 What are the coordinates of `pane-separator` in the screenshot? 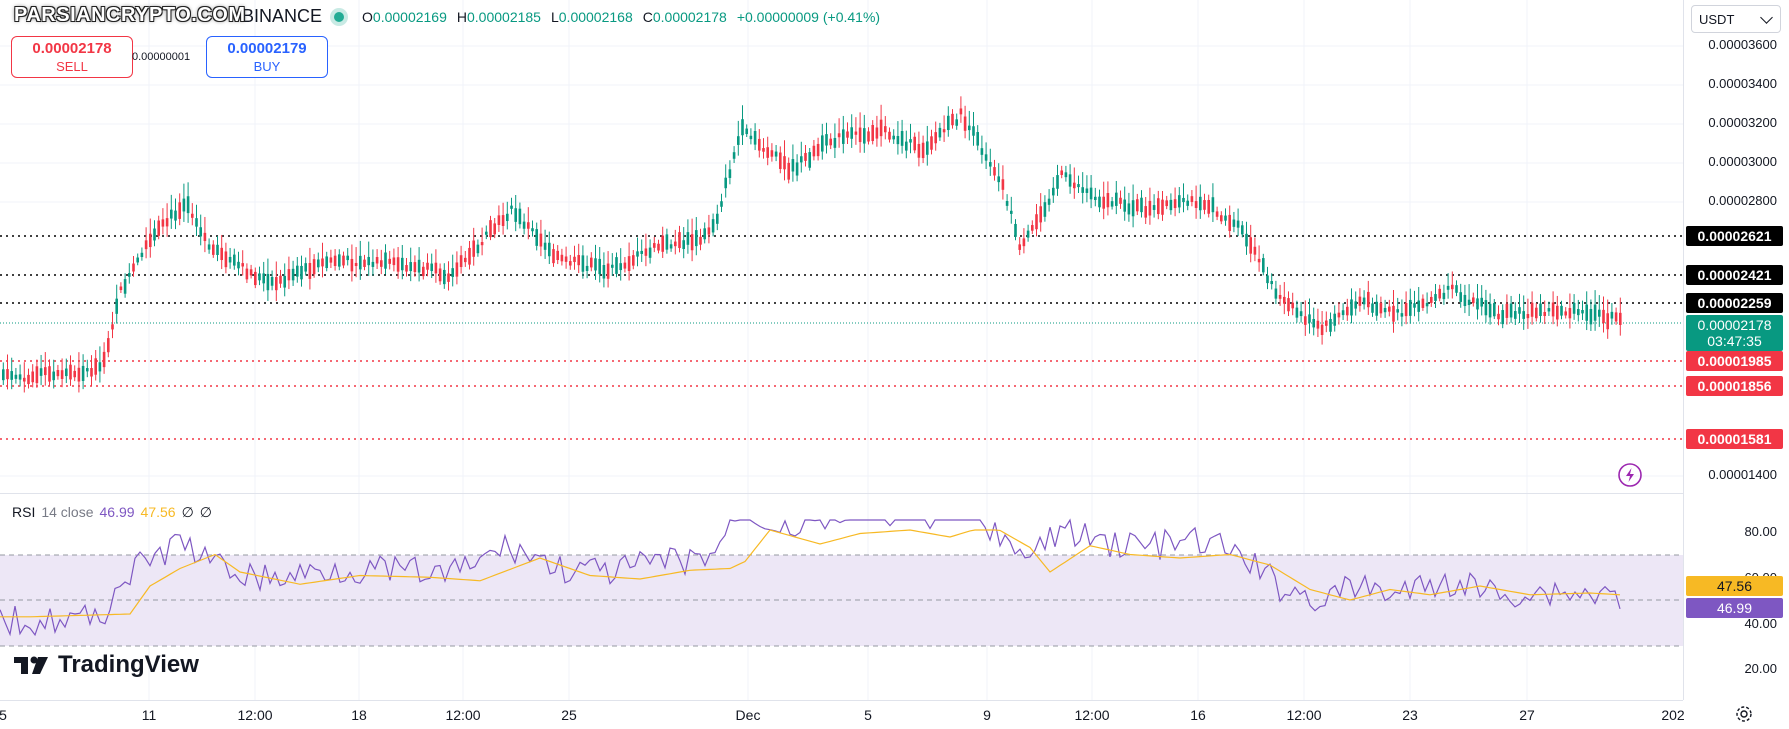 It's located at (841, 493).